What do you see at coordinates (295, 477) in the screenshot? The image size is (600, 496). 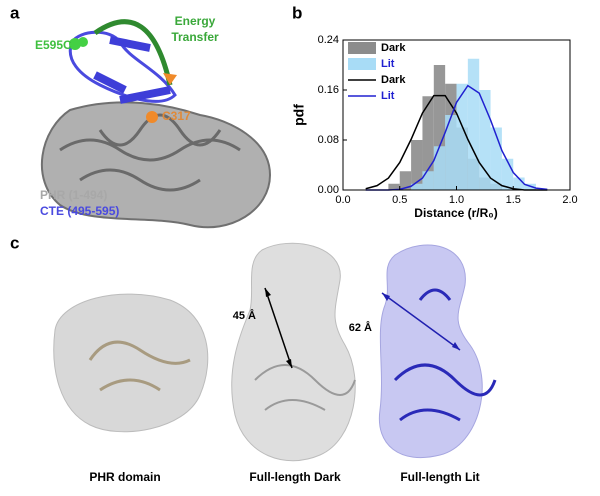 I see `caption: Full-length Dark` at bounding box center [295, 477].